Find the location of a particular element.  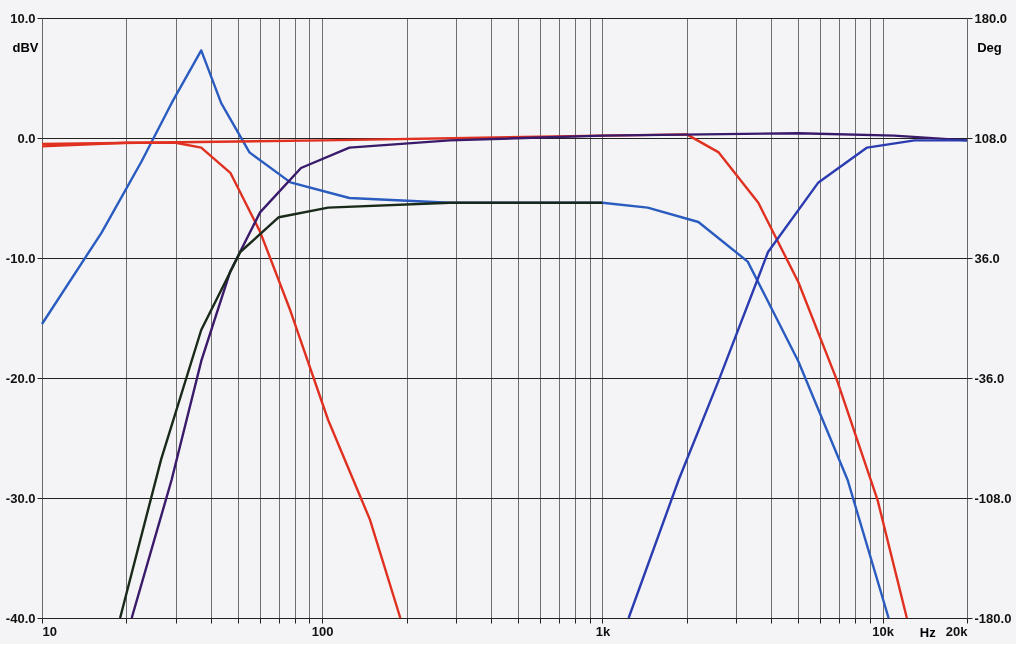

y-tick-label: -10.0 is located at coordinates (20, 258).